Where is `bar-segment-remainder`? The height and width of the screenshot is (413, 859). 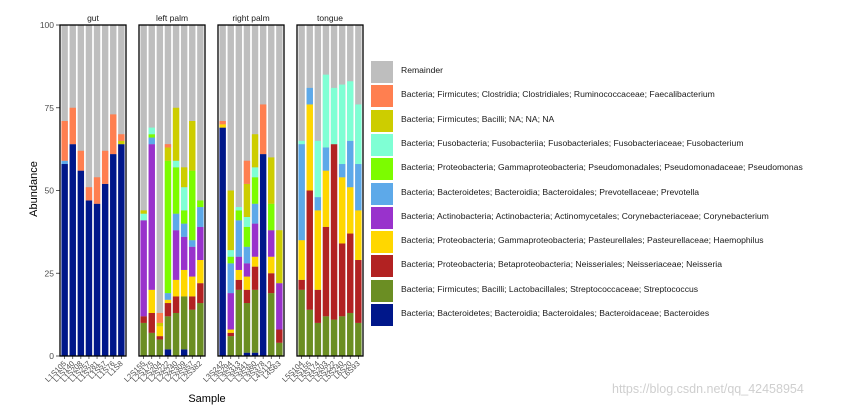 bar-segment-remainder is located at coordinates (279, 190).